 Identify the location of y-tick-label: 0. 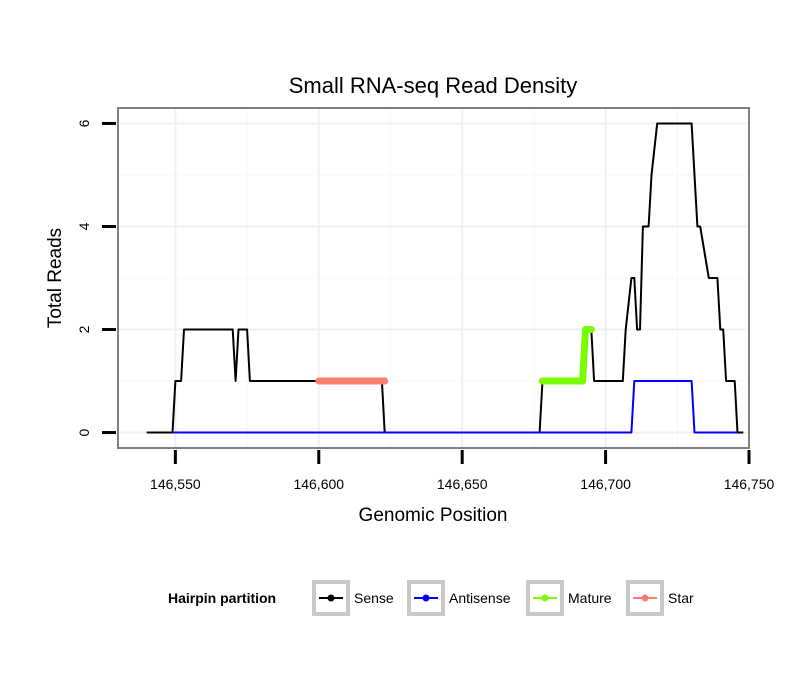
(84, 432).